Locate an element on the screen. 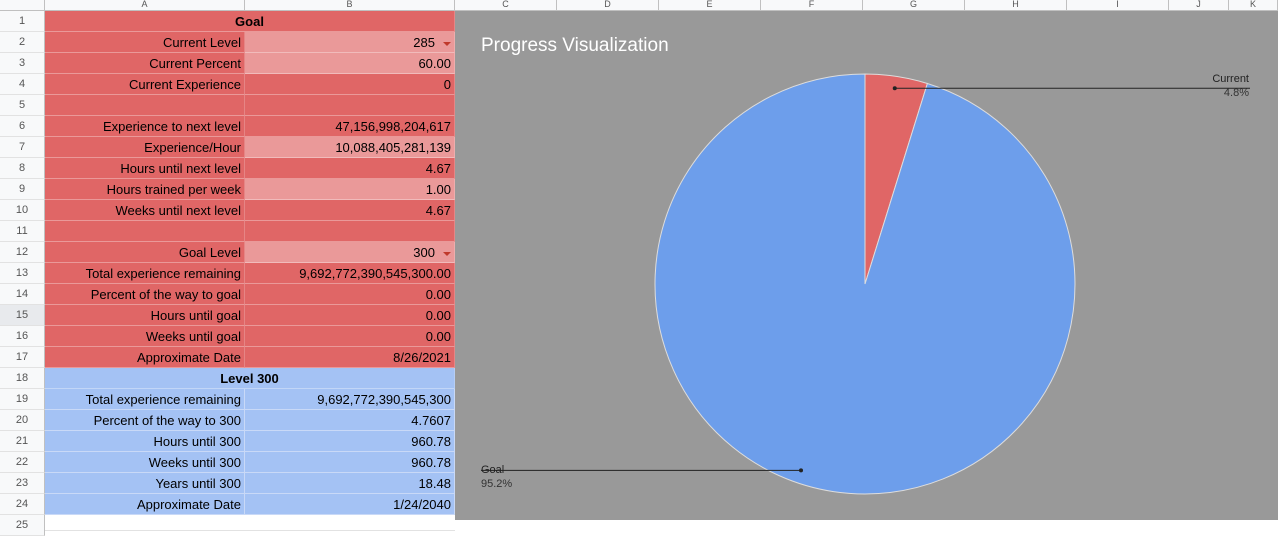  chart-title: Progress Visualization is located at coordinates (575, 45).